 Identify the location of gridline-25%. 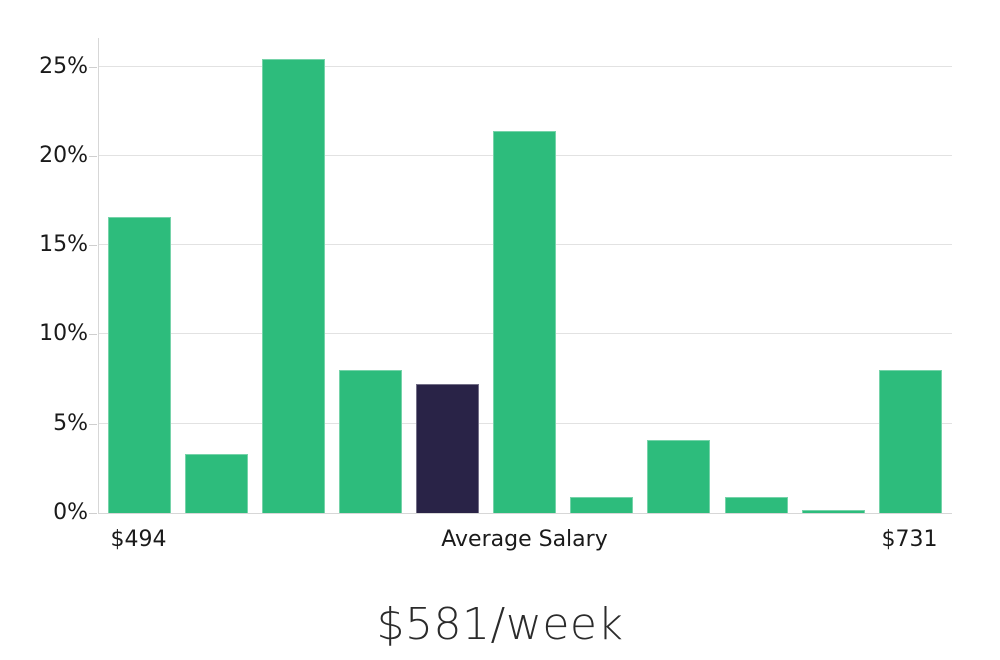
(525, 66).